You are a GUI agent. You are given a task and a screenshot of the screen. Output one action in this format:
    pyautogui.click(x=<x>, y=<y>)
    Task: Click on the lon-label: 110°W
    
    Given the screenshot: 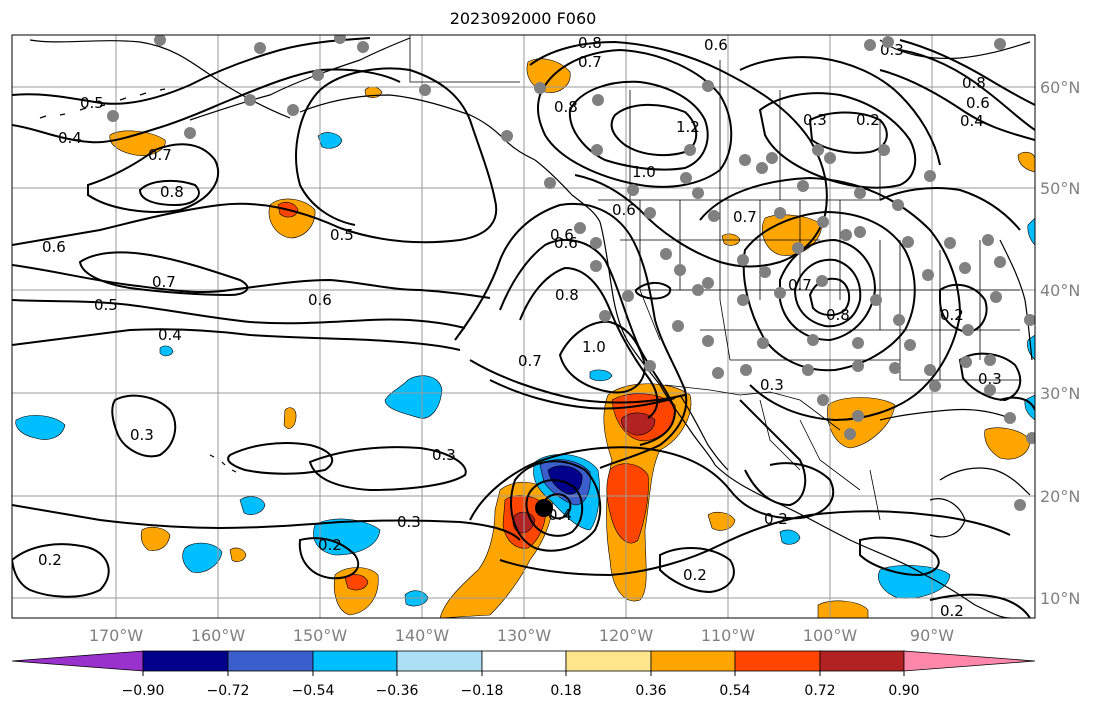 What is the action you would take?
    pyautogui.click(x=728, y=635)
    